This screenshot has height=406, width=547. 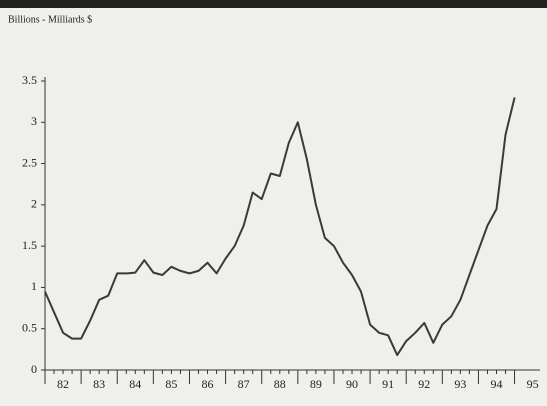 I want to click on x-tick-label: 89, so click(x=316, y=384).